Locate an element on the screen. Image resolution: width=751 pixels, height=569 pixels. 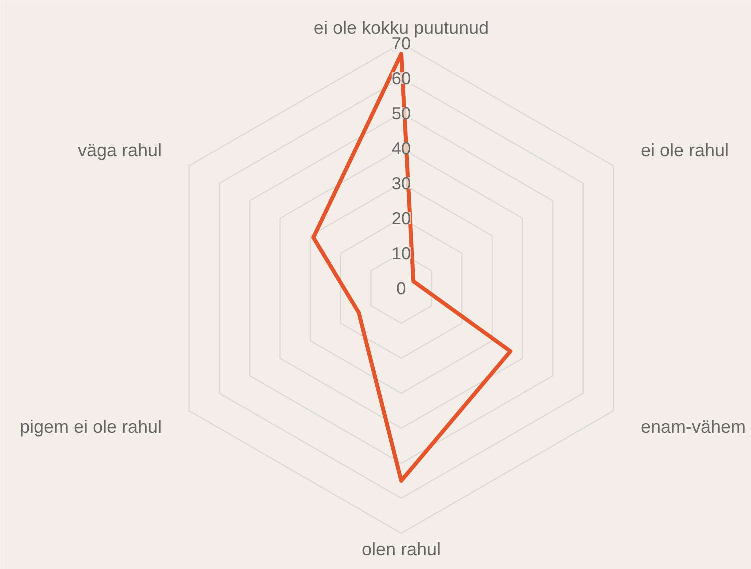
y-tick-label: 40 is located at coordinates (402, 148).